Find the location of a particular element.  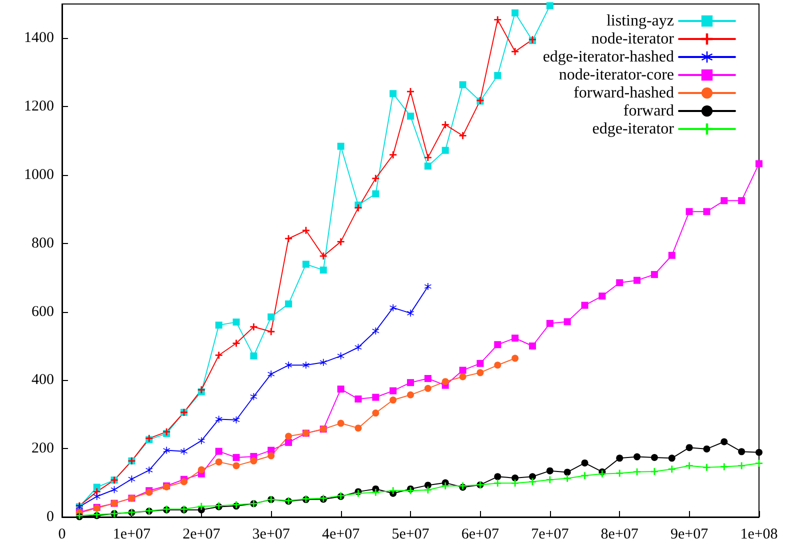

y-tick-label: 400 is located at coordinates (43, 380).